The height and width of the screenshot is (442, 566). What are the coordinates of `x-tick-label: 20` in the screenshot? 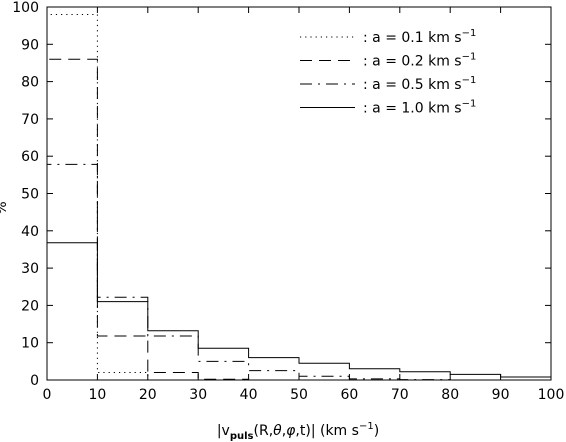 It's located at (148, 395).